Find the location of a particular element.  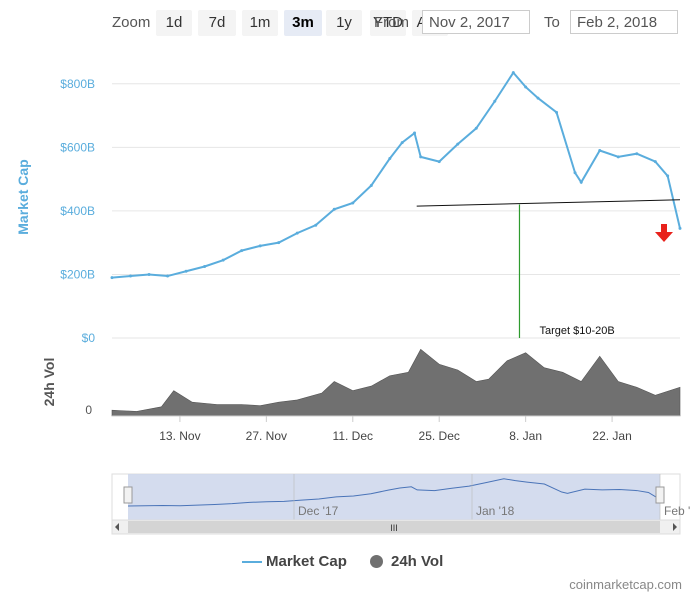

x-tick-label: 22. Jan is located at coordinates (611, 436).